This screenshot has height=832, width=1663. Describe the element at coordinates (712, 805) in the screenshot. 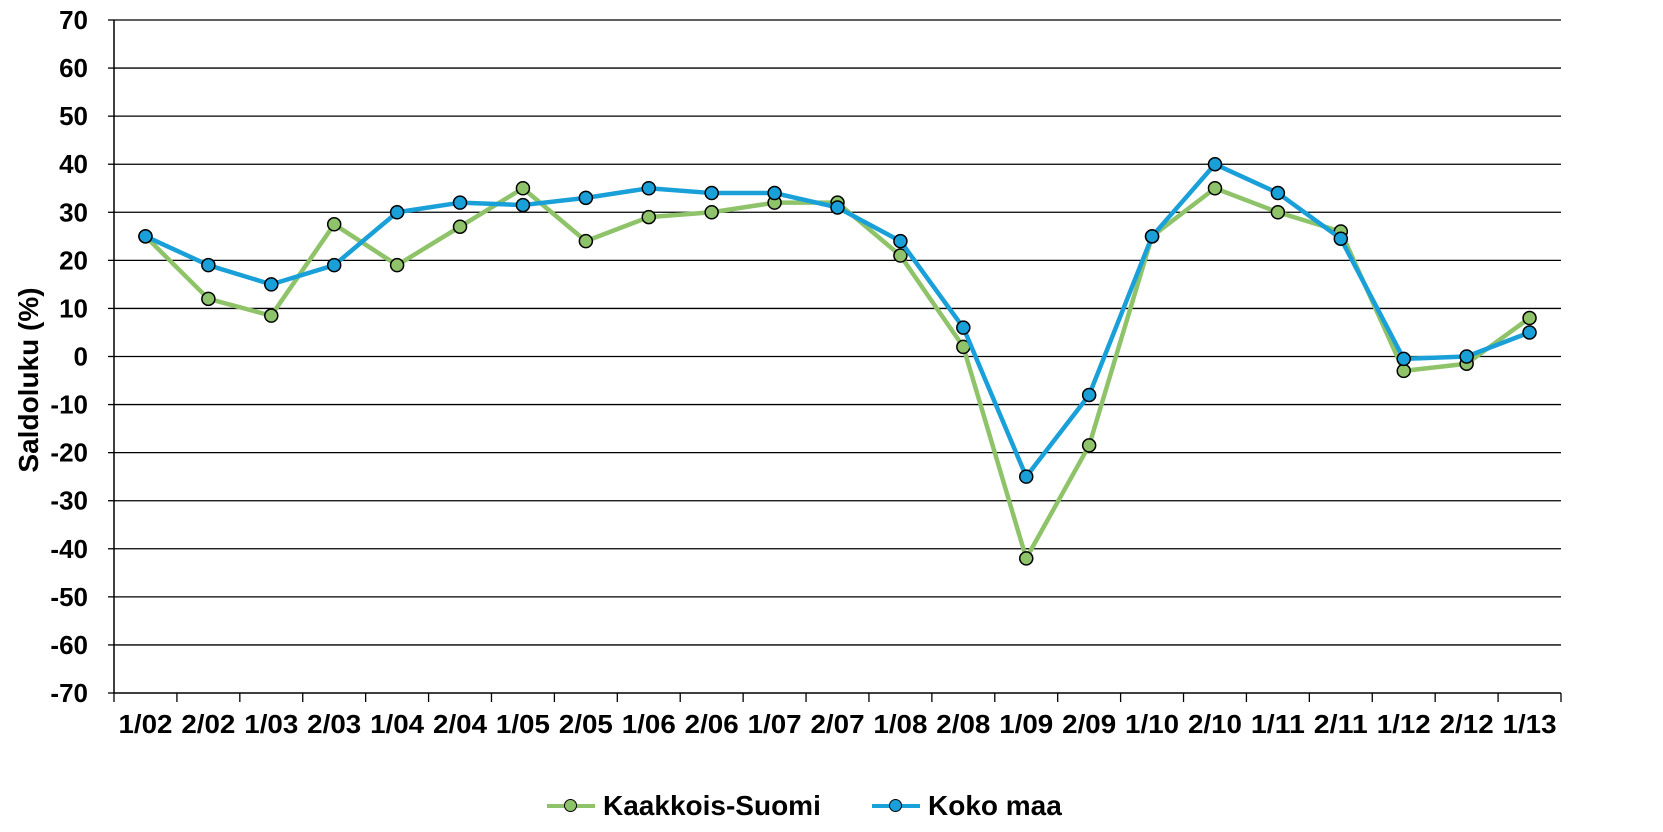

I see `legend-label-kaakkois-suomi: Kaakkois-Suomi` at that location.